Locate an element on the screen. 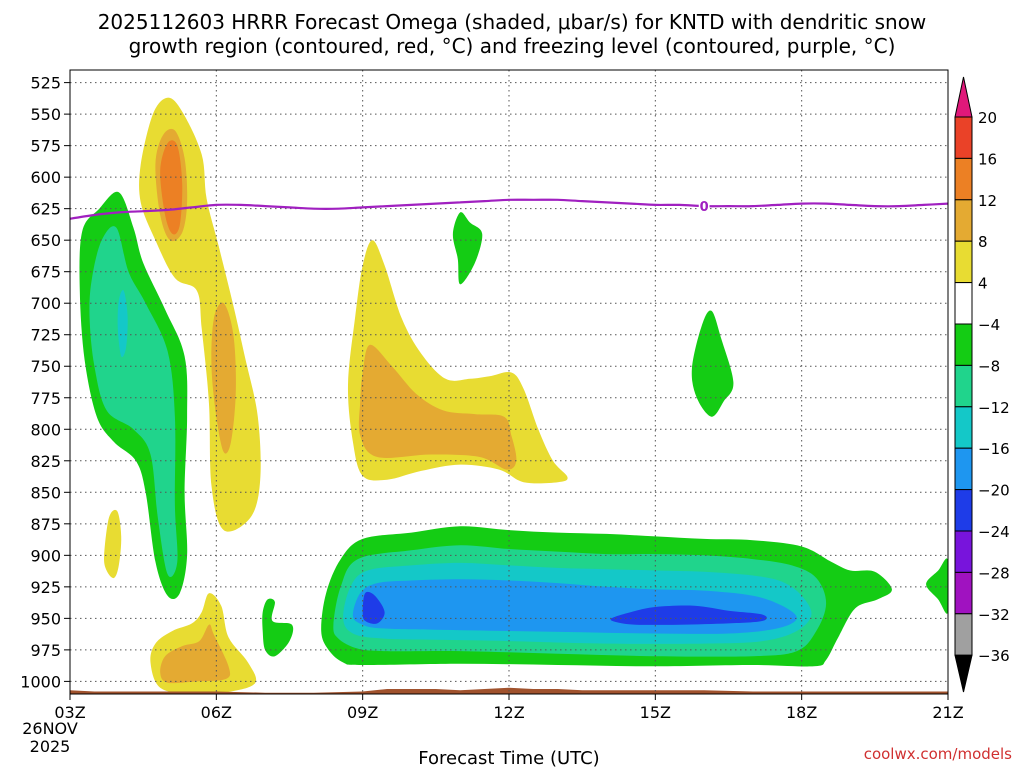 Image resolution: width=1024 pixels, height=768 pixels. colorbar-label--8: −8 is located at coordinates (989, 366).